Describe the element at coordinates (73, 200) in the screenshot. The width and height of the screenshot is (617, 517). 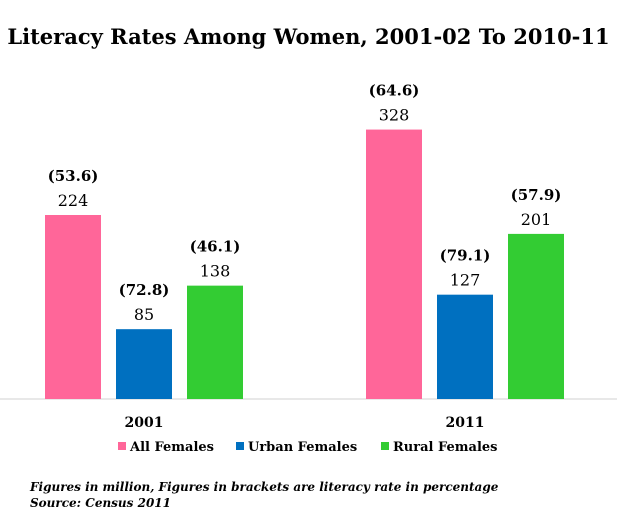
I see `value-label-all-females-2001: 224` at that location.